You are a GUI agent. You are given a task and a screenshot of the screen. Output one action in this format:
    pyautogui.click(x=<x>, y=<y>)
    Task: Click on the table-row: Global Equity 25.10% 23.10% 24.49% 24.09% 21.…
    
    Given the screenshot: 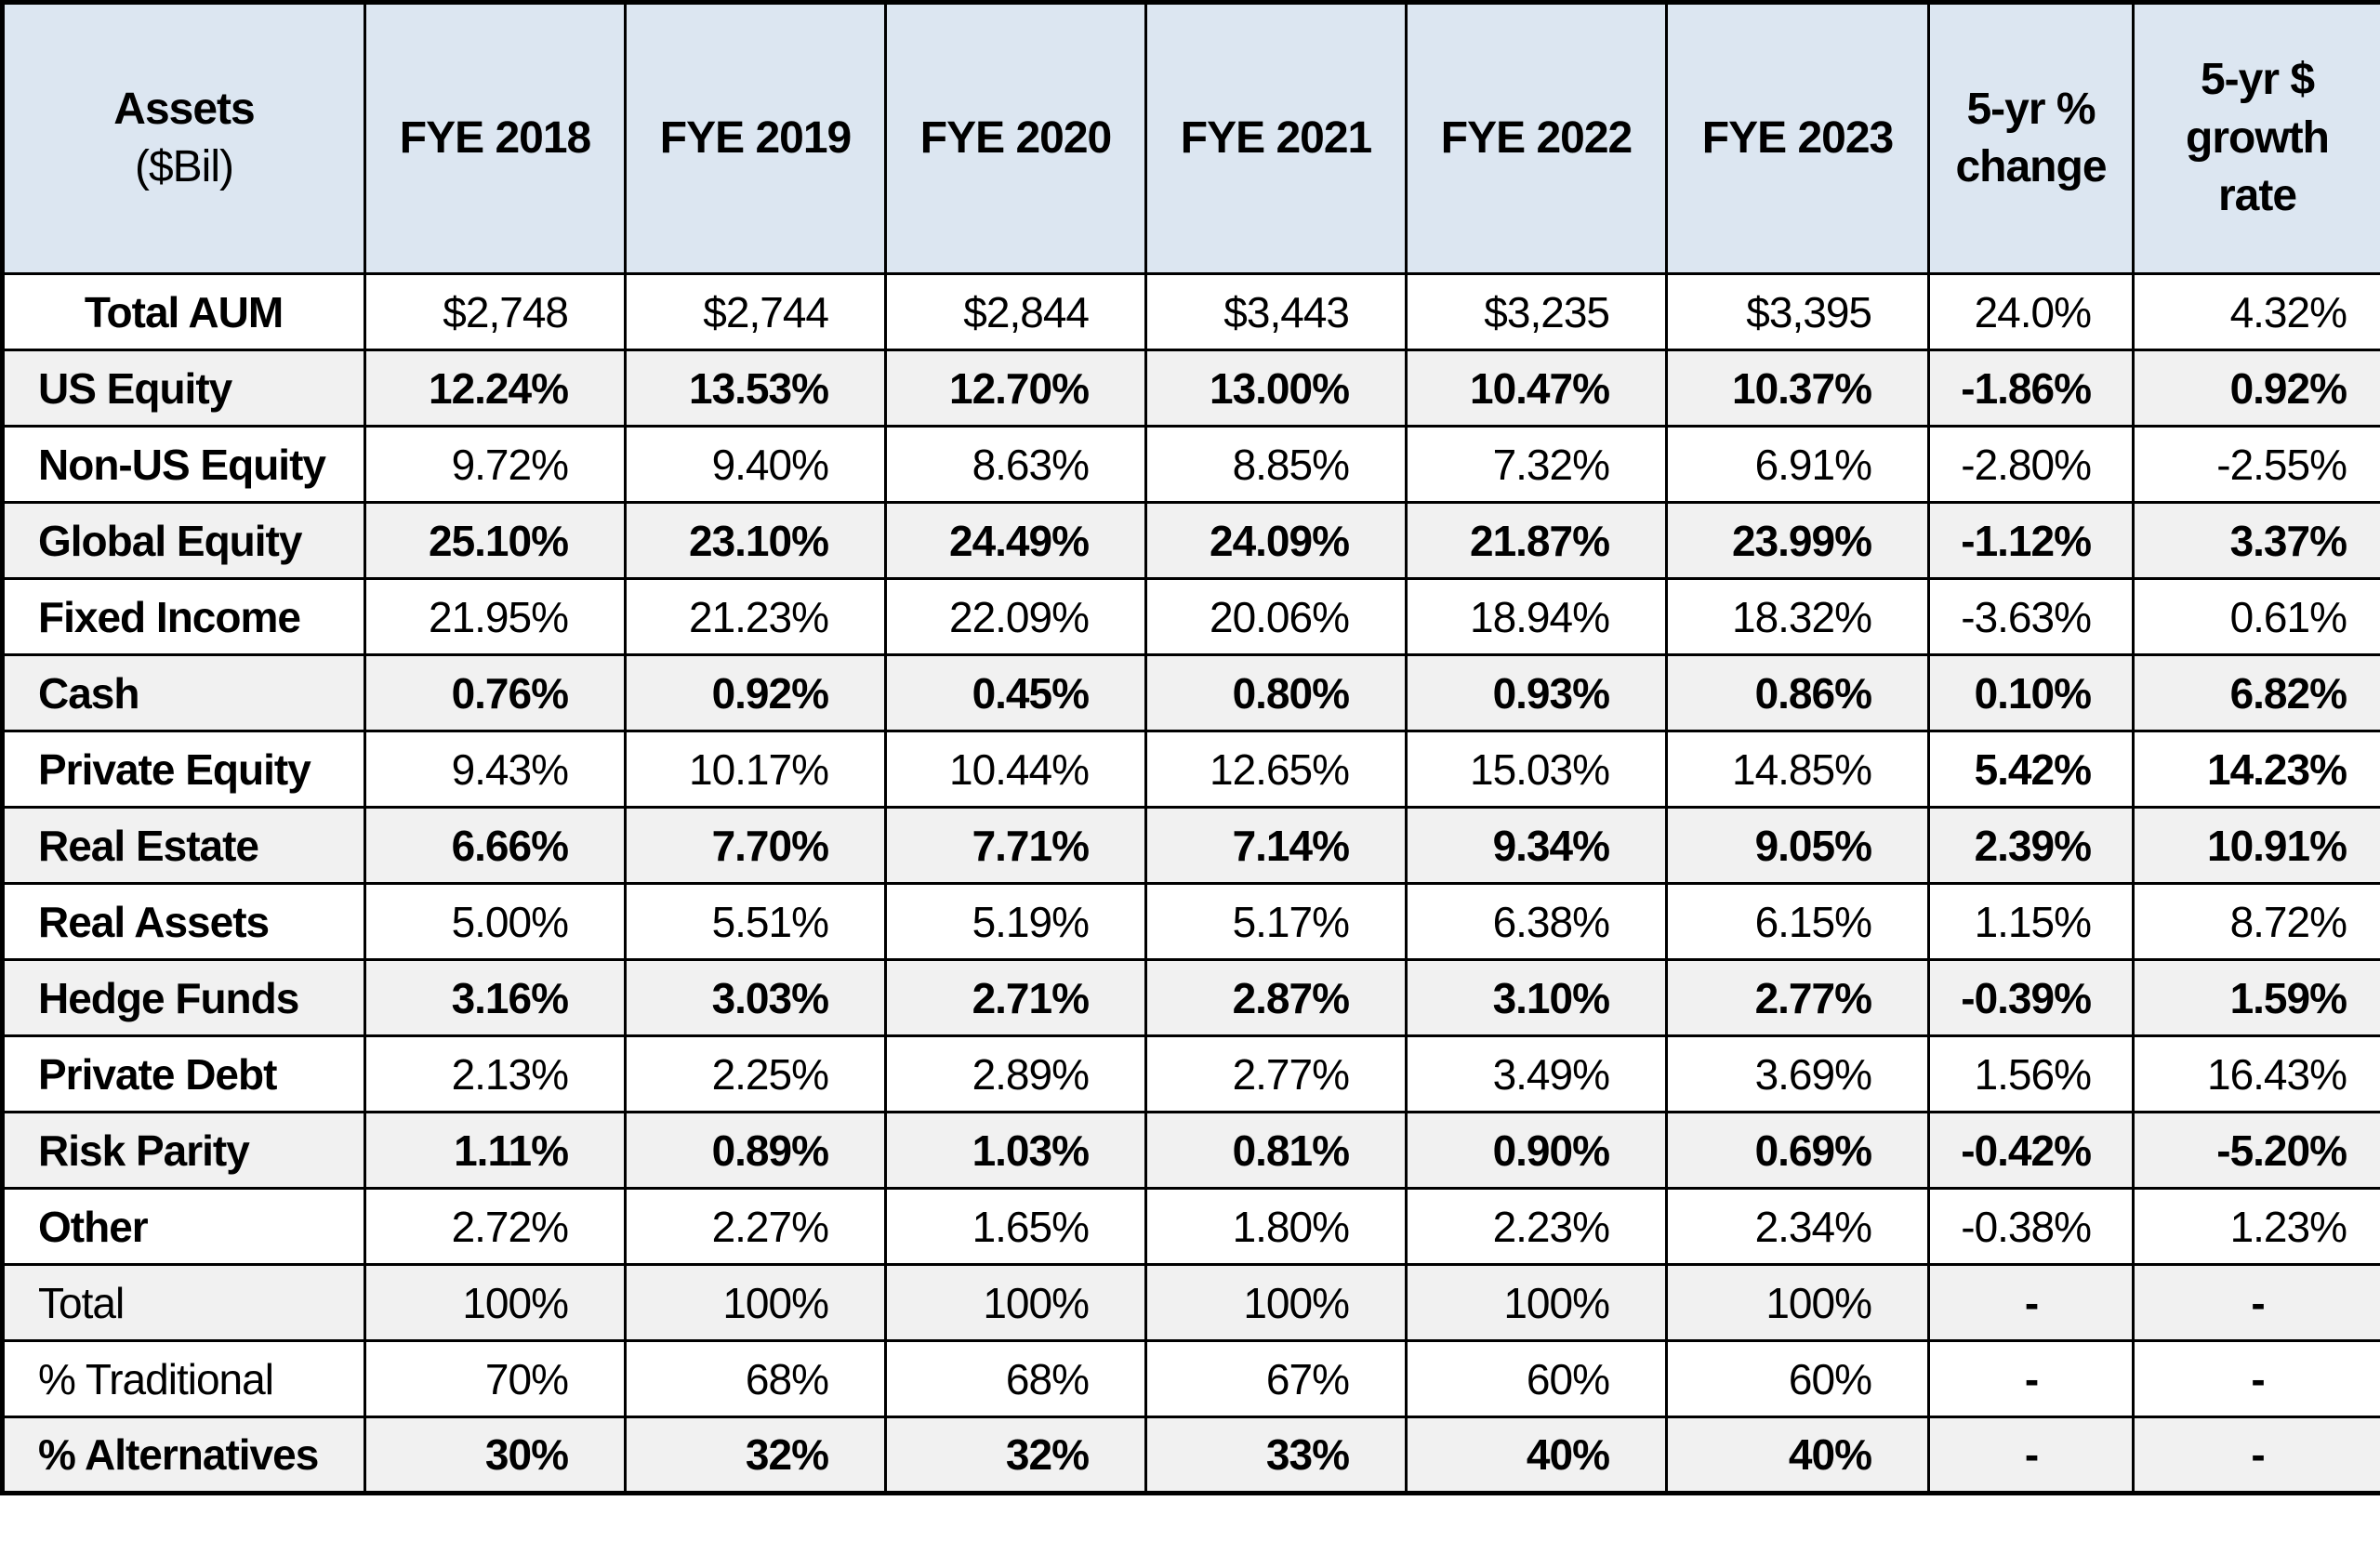 What is the action you would take?
    pyautogui.click(x=1190, y=540)
    